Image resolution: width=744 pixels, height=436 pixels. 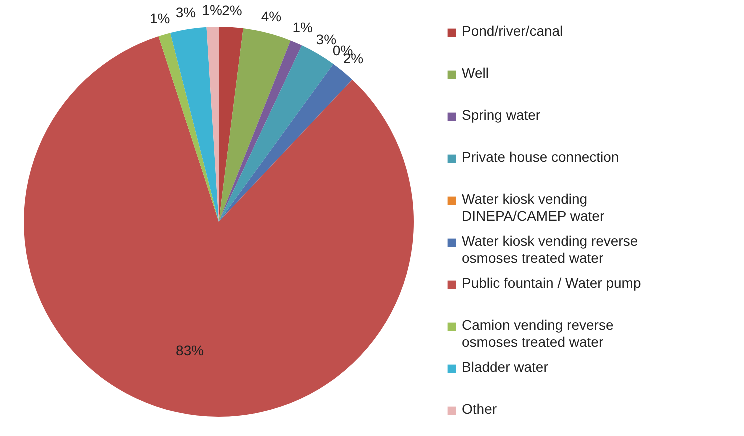 What do you see at coordinates (475, 73) in the screenshot?
I see `legend-label: Well` at bounding box center [475, 73].